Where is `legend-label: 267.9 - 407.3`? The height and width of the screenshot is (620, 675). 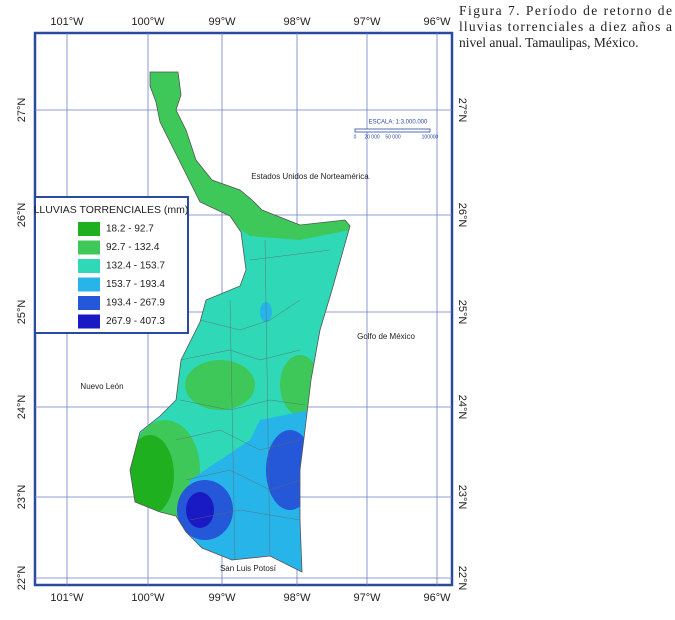 legend-label: 267.9 - 407.3 is located at coordinates (135, 321).